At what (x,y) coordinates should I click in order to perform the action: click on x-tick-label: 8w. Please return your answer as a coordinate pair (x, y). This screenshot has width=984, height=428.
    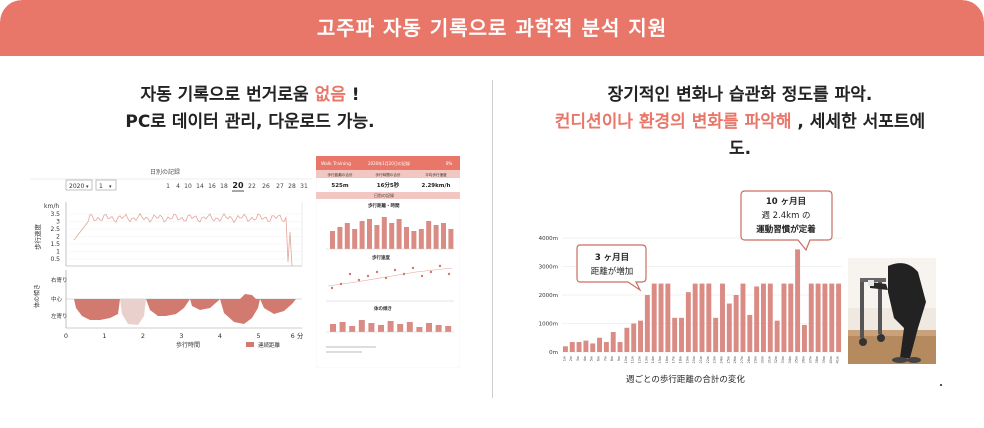
    Looking at the image, I should click on (612, 358).